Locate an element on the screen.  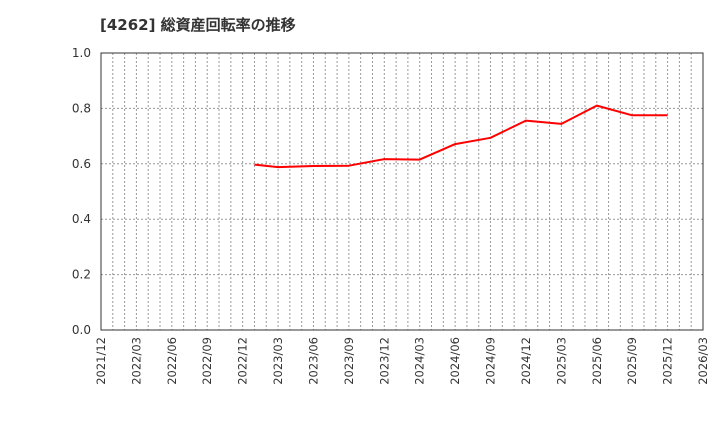
x-tick-label: 2026/03 is located at coordinates (703, 361).